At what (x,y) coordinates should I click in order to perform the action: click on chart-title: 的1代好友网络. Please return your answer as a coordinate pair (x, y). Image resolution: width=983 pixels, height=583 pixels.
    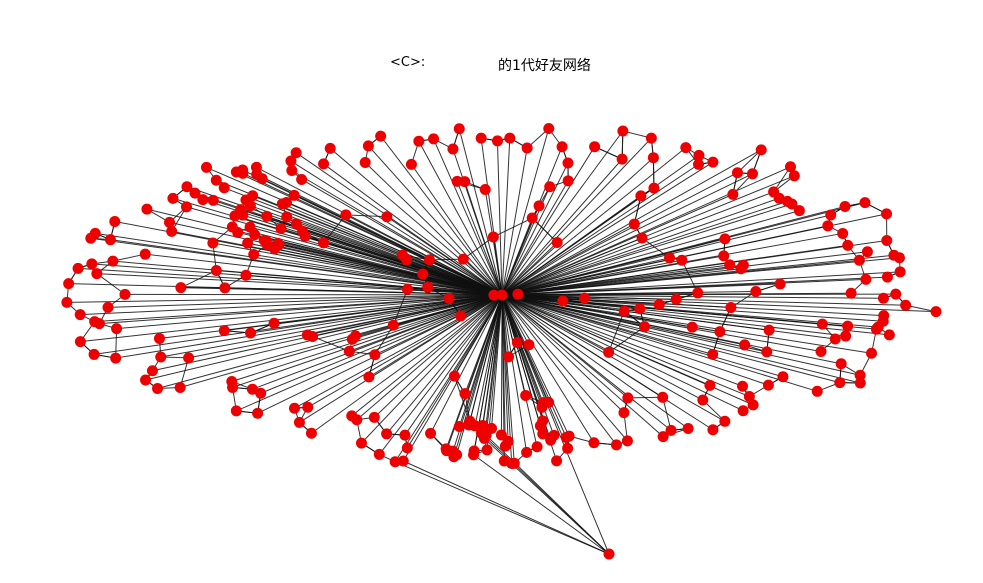
    Looking at the image, I should click on (544, 66).